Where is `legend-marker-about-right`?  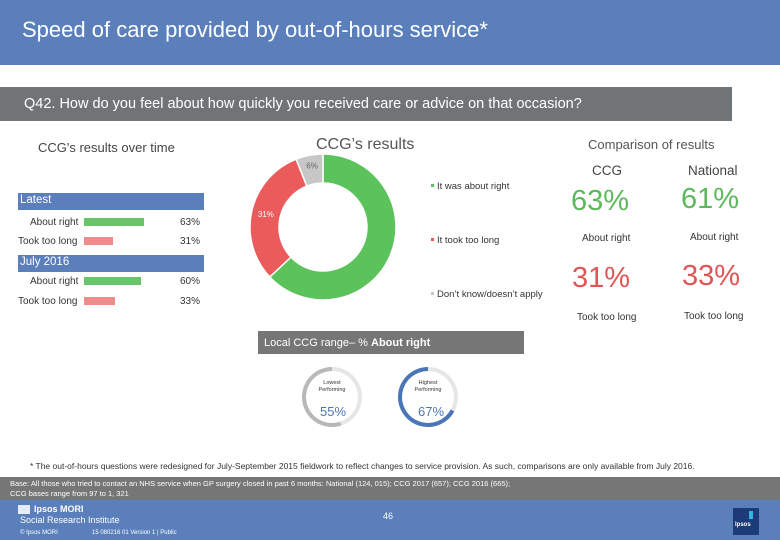
legend-marker-about-right is located at coordinates (432, 185).